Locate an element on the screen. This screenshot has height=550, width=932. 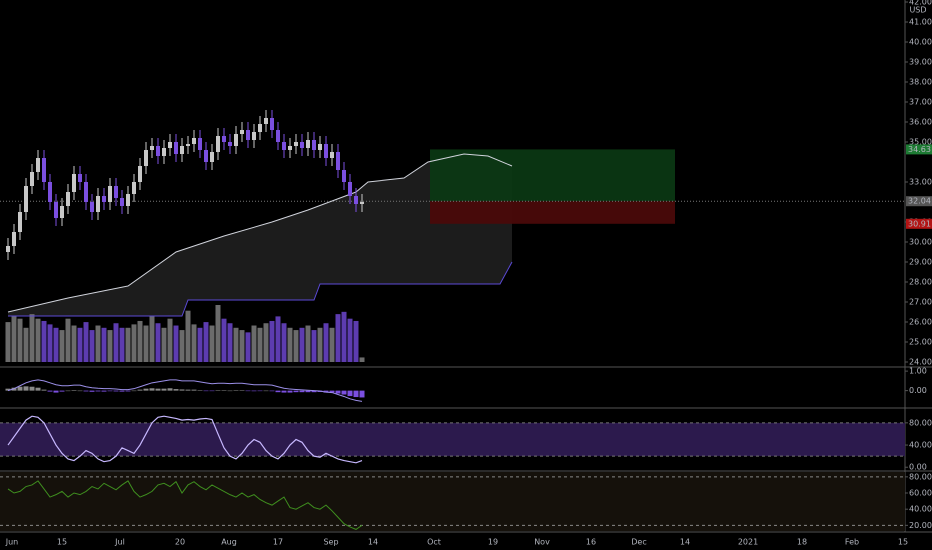
x-tick-label: 17 is located at coordinates (278, 542).